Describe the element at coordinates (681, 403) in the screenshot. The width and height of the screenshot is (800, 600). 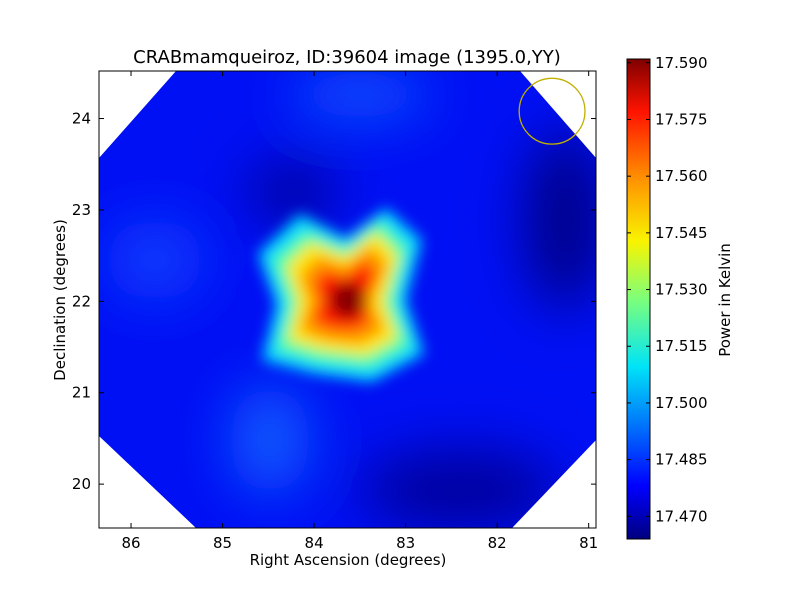
I see `colorbar-tick-label: 17.500` at that location.